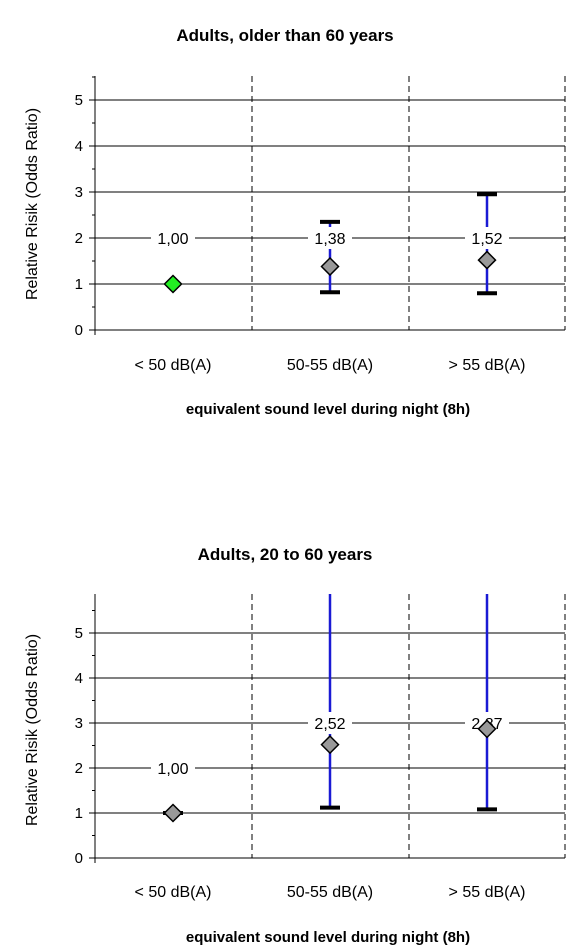 The height and width of the screenshot is (950, 570). What do you see at coordinates (284, 35) in the screenshot?
I see `chart-title: Adults, older than 60 years` at bounding box center [284, 35].